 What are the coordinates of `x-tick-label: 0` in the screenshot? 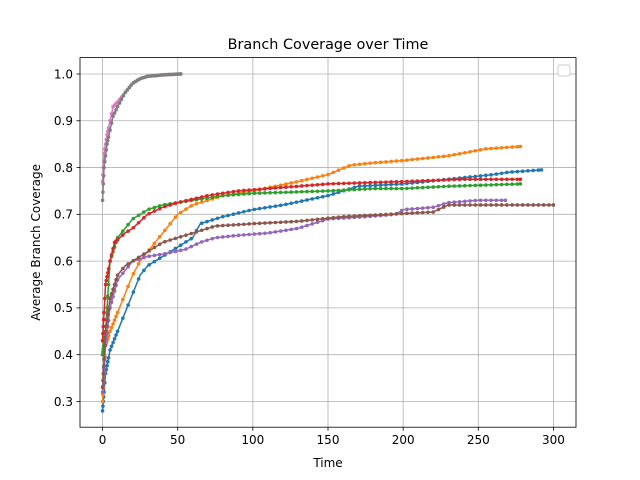 It's located at (103, 440).